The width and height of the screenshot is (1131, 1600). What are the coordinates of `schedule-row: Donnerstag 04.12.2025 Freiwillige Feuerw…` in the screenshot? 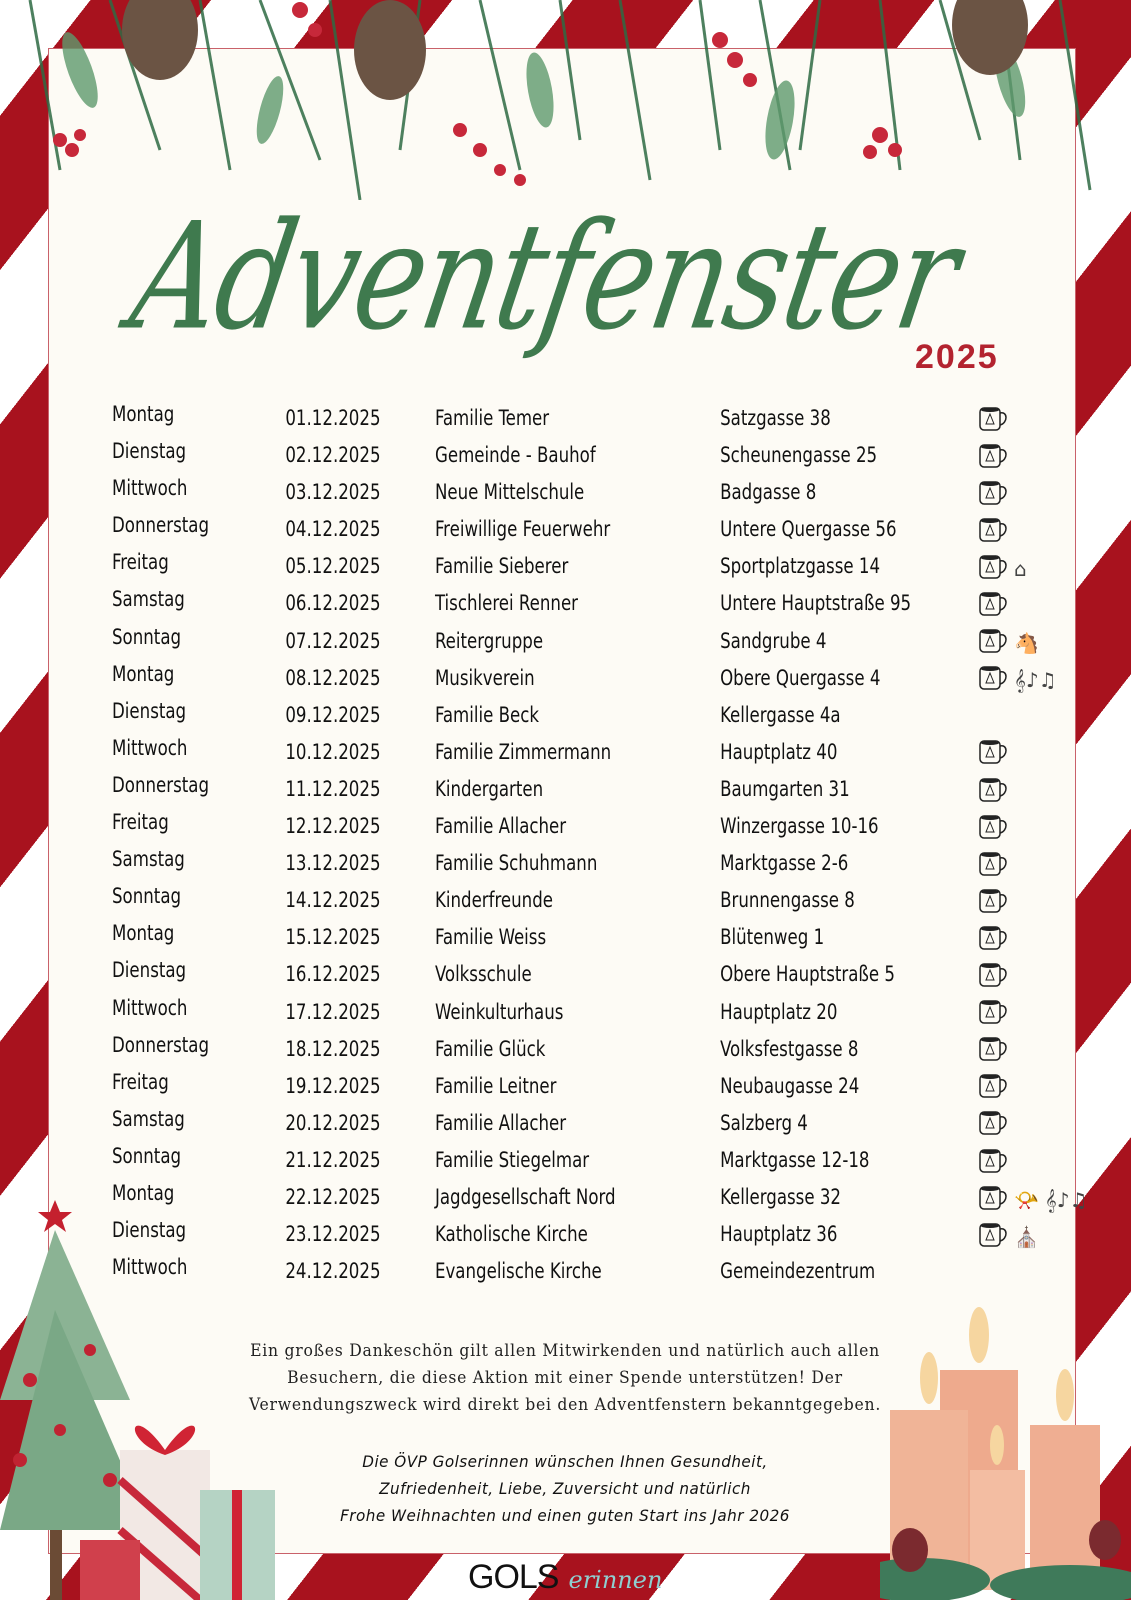 It's located at (534, 531).